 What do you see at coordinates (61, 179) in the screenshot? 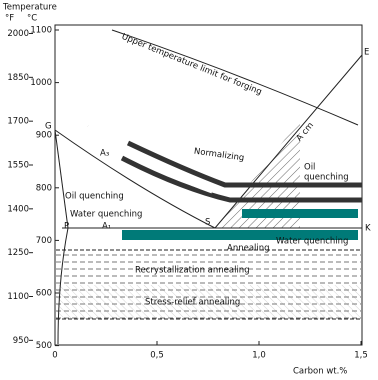
I see `gp-line` at bounding box center [61, 179].